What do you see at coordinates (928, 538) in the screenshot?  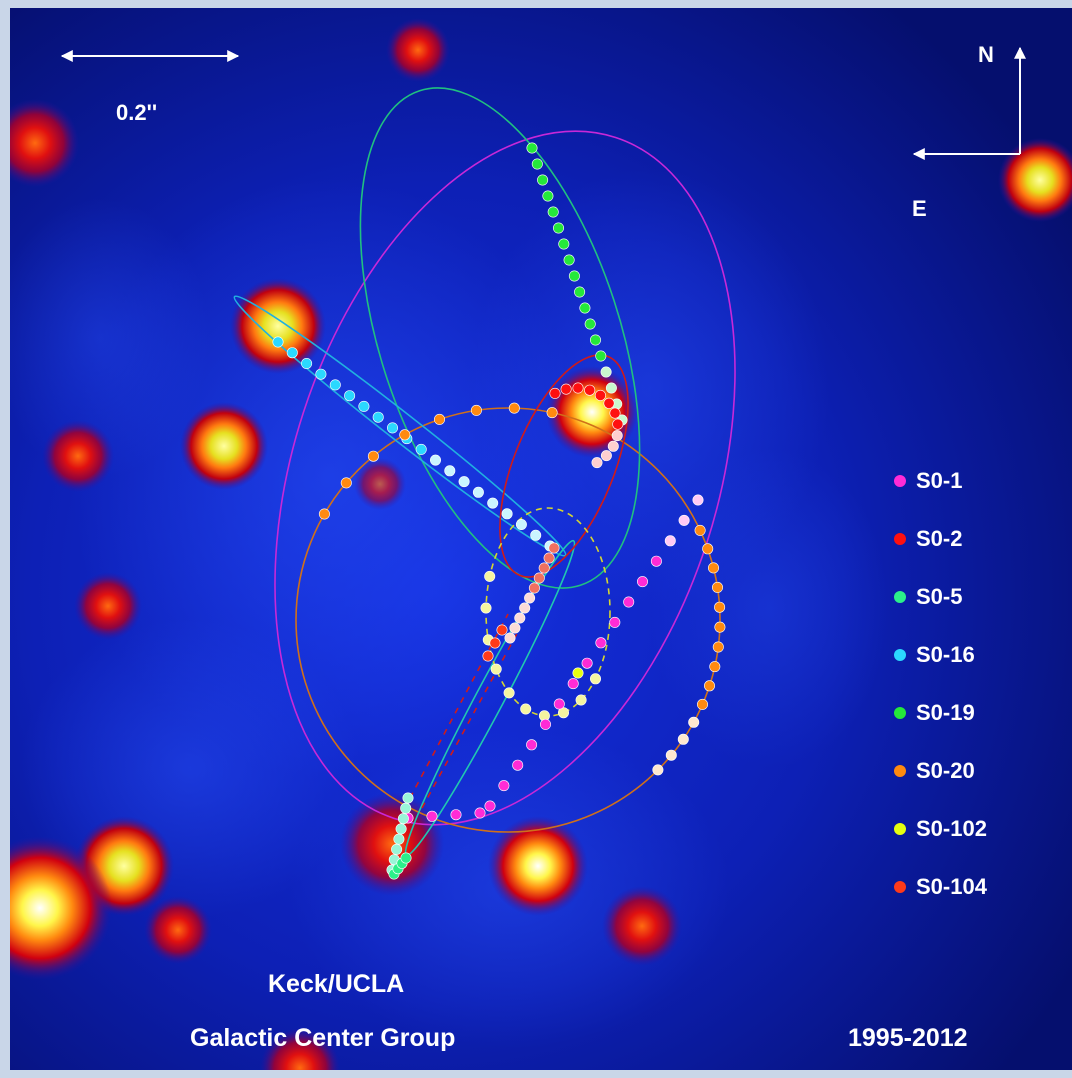 I see `legend-item-s0-2: S0-2` at bounding box center [928, 538].